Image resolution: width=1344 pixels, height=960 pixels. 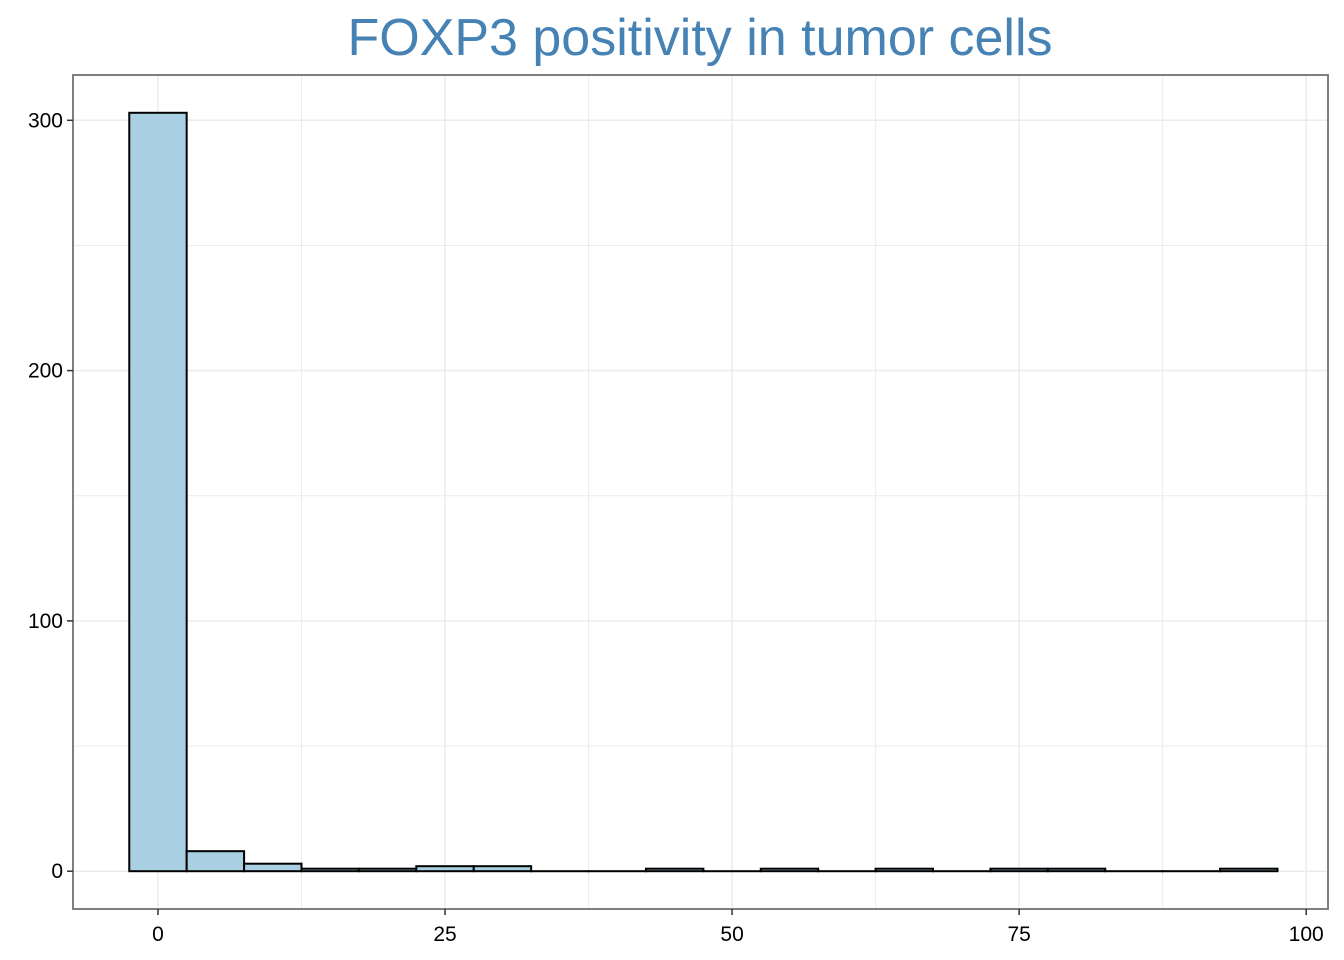 What do you see at coordinates (50, 496) in the screenshot?
I see `y-axis: 0 100 200 300` at bounding box center [50, 496].